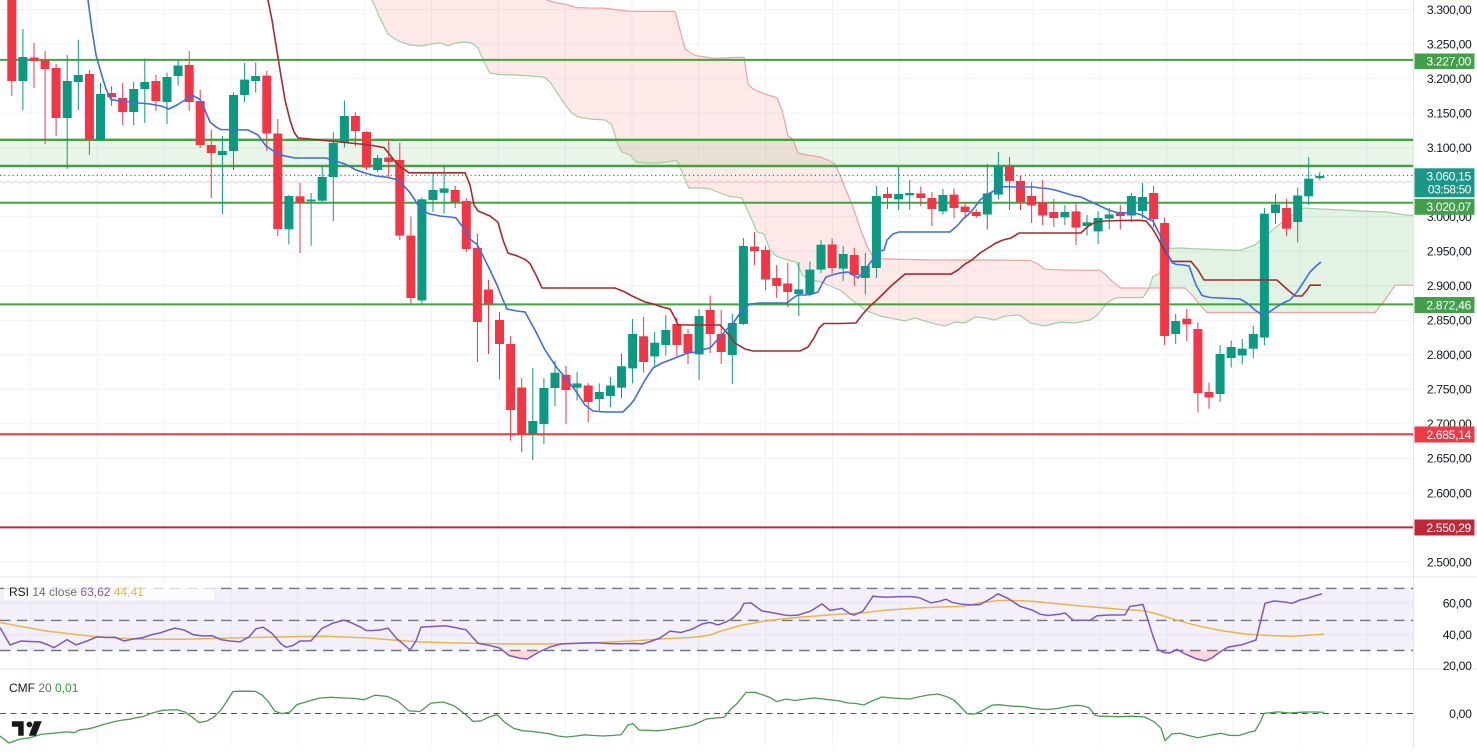 This screenshot has width=1477, height=752. Describe the element at coordinates (1449, 286) in the screenshot. I see `svg-text: 2.900,00` at that location.